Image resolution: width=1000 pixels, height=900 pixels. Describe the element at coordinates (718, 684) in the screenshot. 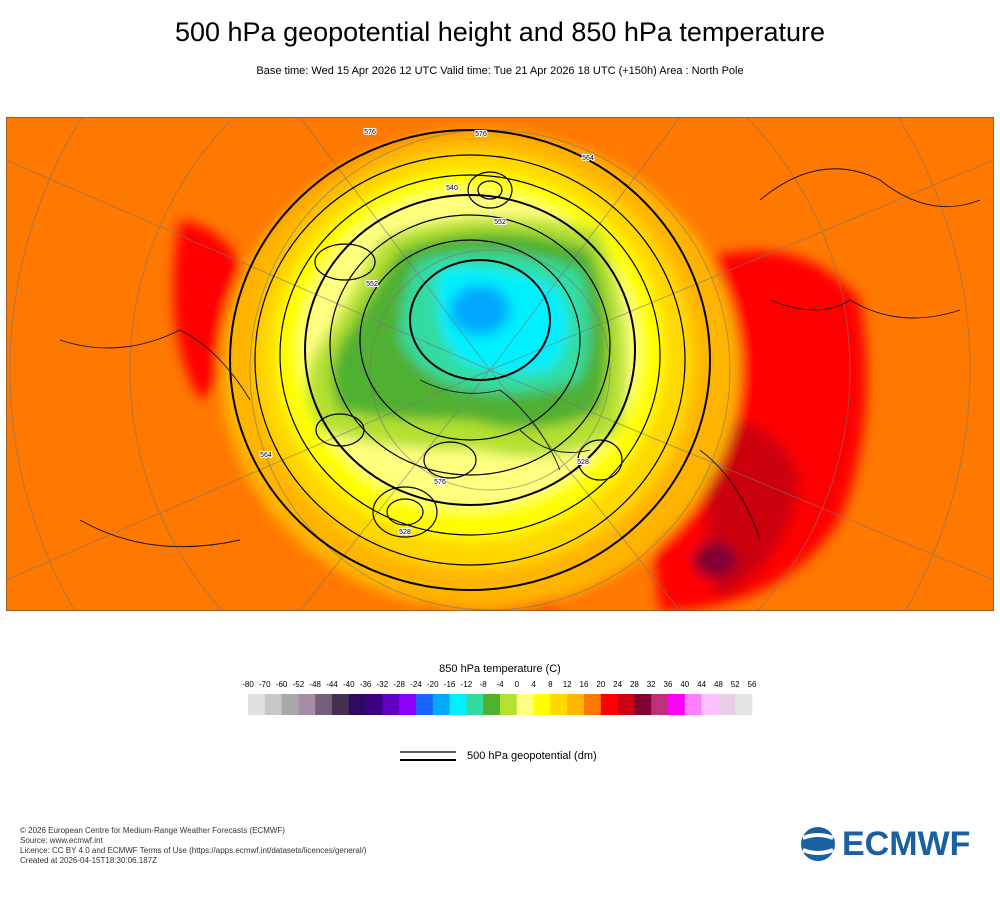

I see `colorbar-tick-label: 48` at that location.